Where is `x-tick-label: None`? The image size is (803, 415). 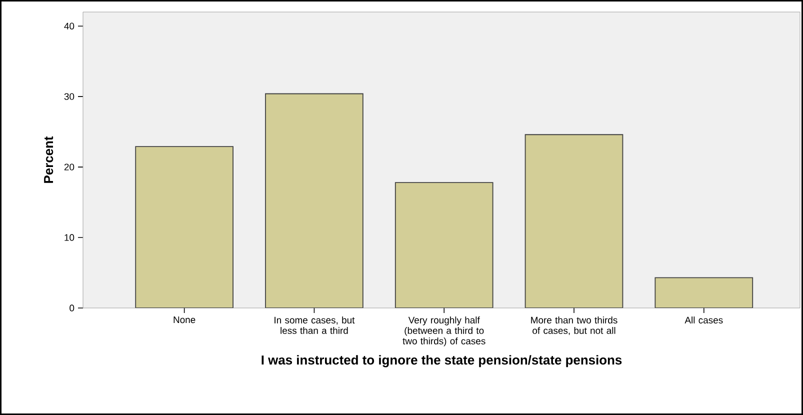 x-tick-label: None is located at coordinates (185, 320).